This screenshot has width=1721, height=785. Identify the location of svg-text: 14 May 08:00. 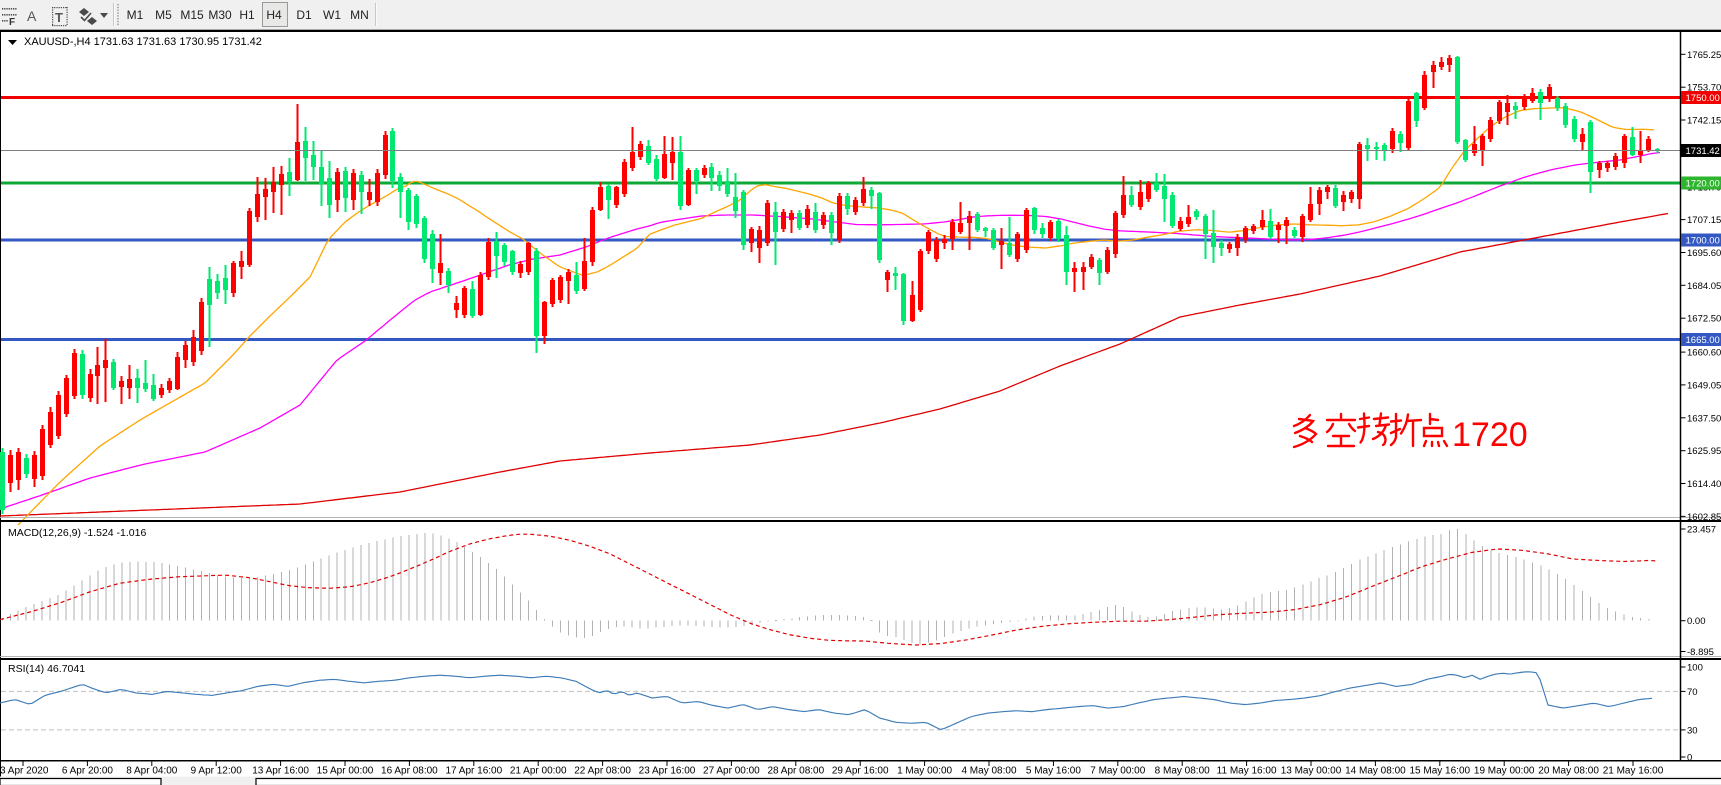
(1375, 771).